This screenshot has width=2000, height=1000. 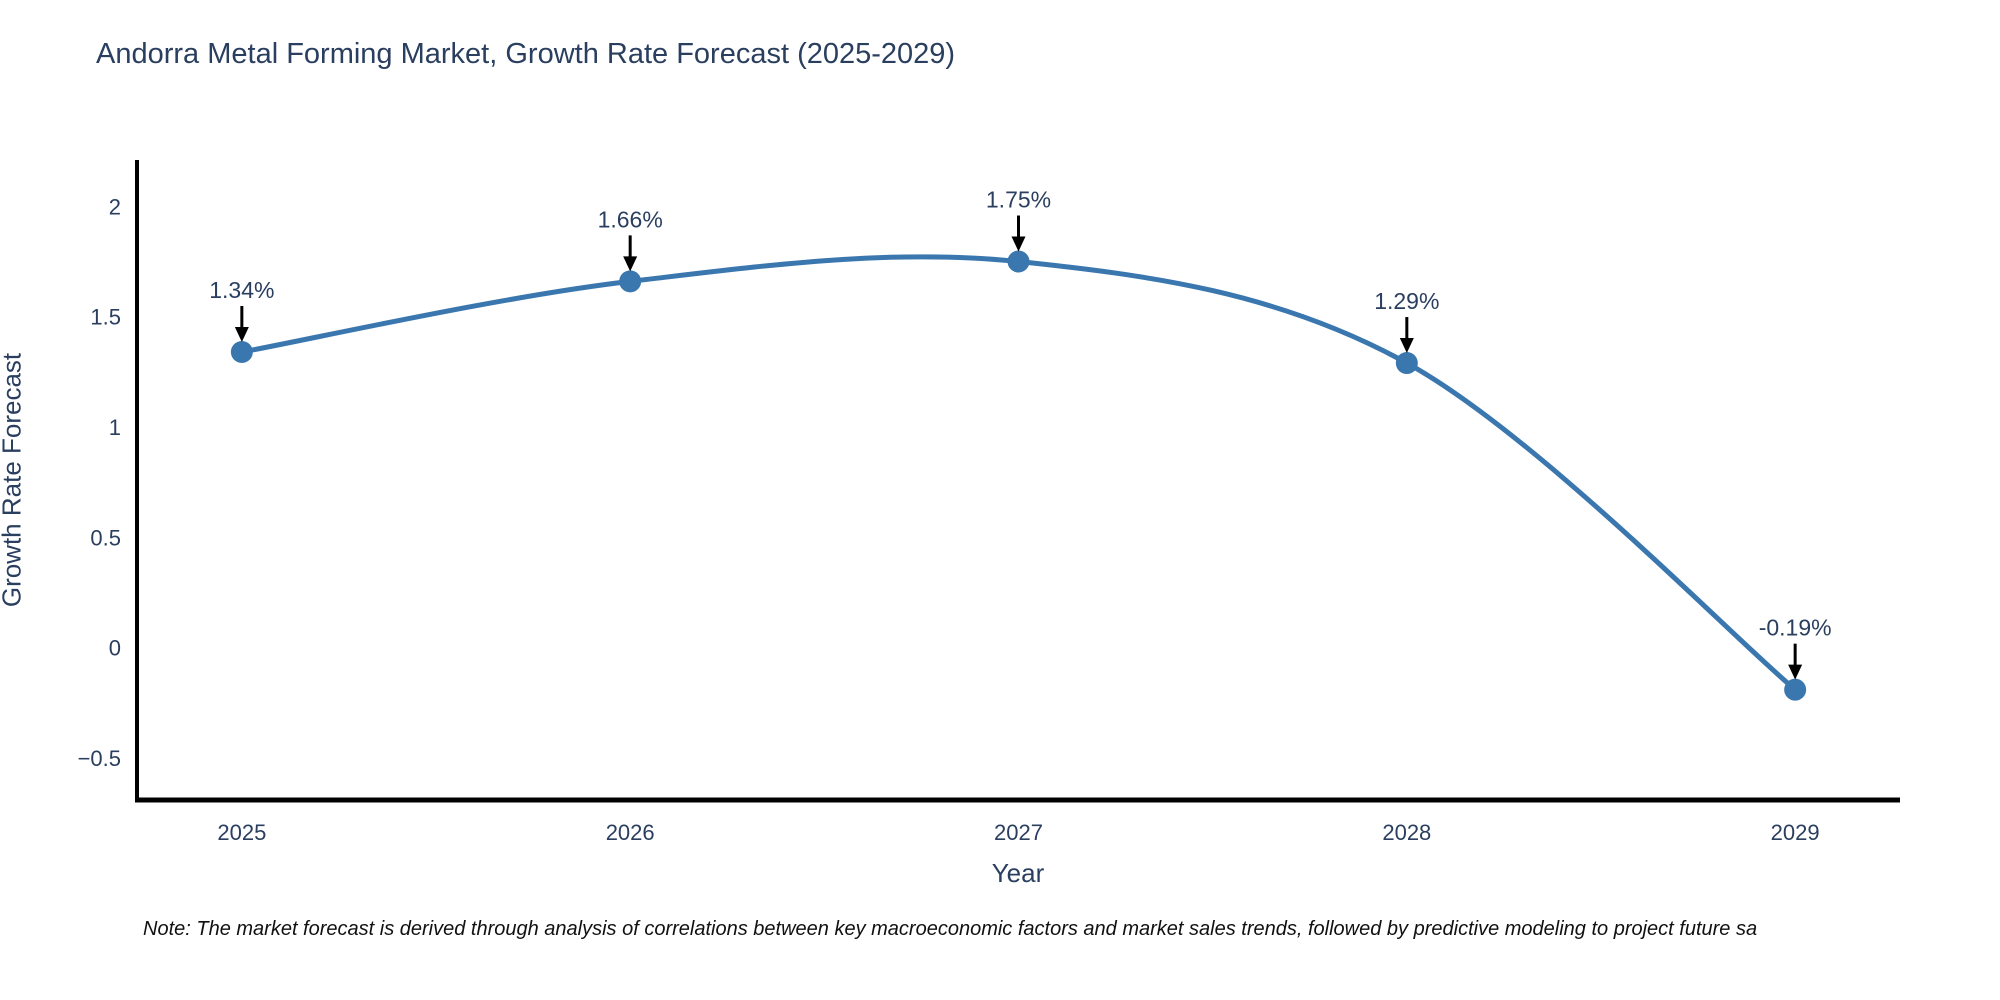 What do you see at coordinates (1795, 628) in the screenshot?
I see `data-point-label: -0.19%` at bounding box center [1795, 628].